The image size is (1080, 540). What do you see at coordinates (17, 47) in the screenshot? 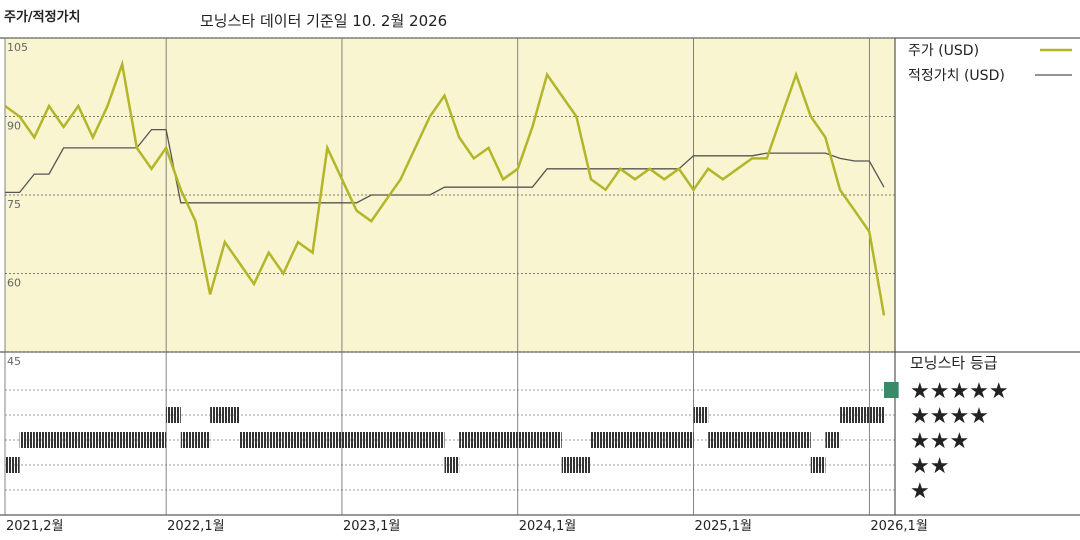
I see `y-tick-label: 105` at bounding box center [17, 47].